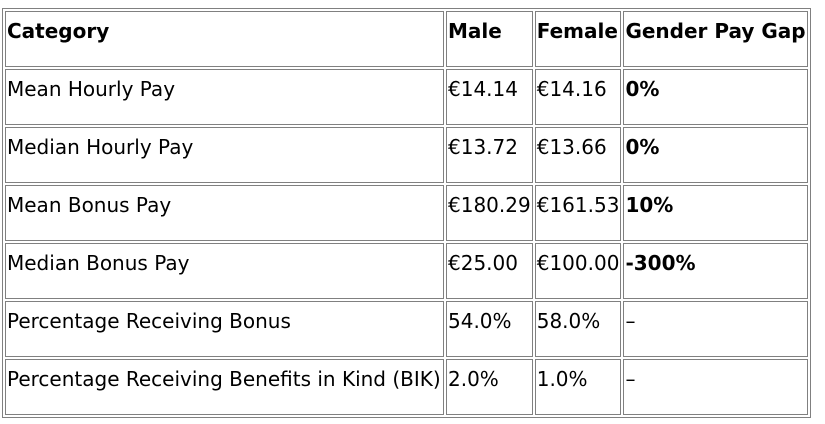 Image resolution: width=825 pixels, height=424 pixels. What do you see at coordinates (224, 39) in the screenshot?
I see `header-category: Category` at bounding box center [224, 39].